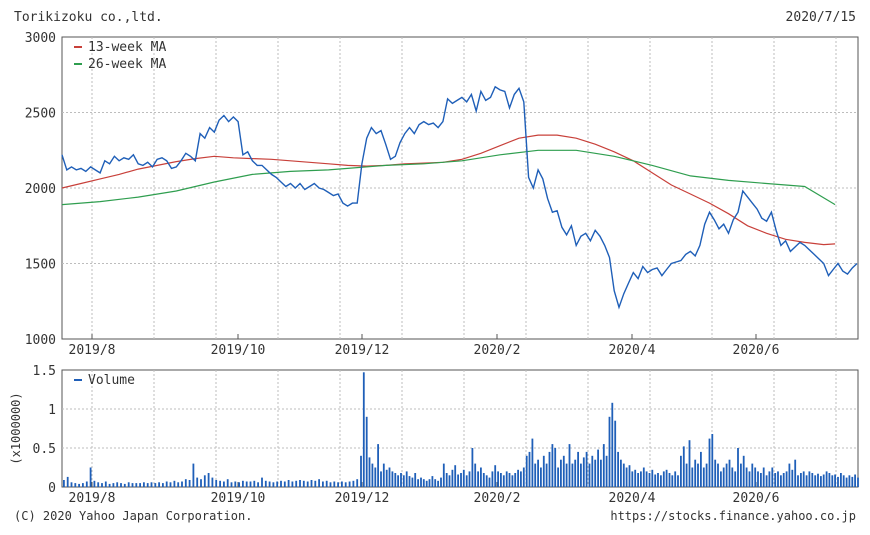 The image size is (870, 535). I want to click on copyright-text: (C) 2020 Yahoo Japan Corporation., so click(133, 516).